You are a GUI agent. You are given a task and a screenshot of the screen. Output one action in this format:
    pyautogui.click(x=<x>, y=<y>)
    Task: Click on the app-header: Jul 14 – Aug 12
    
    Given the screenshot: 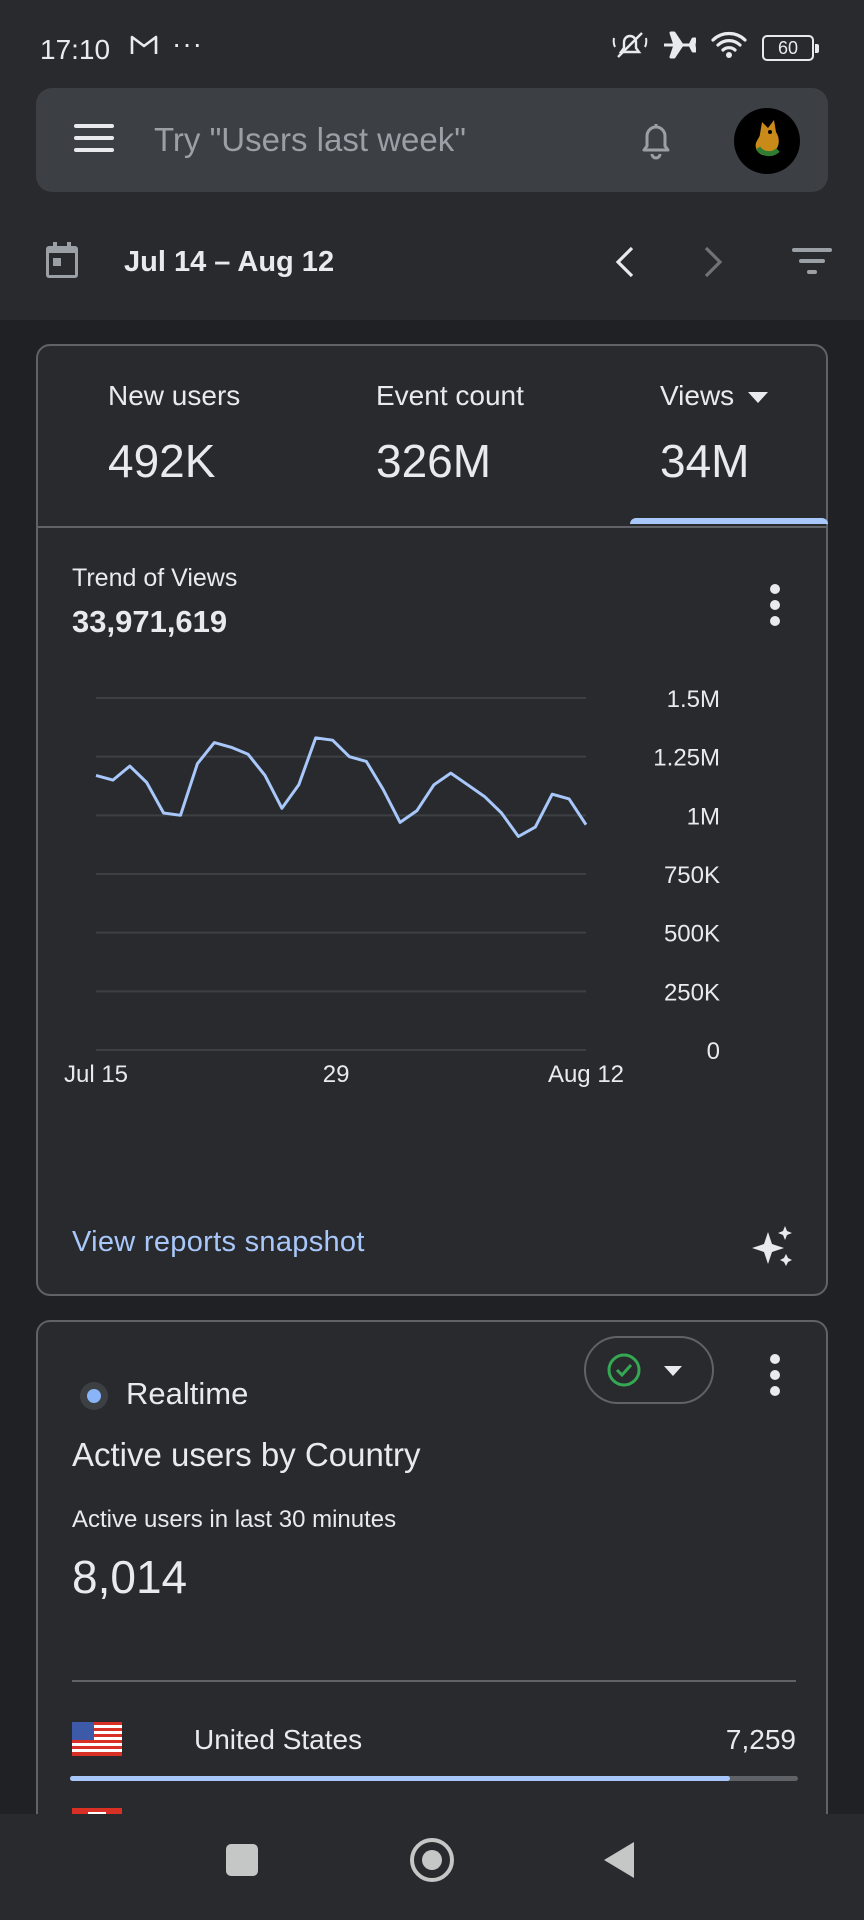 What is the action you would take?
    pyautogui.click(x=432, y=202)
    